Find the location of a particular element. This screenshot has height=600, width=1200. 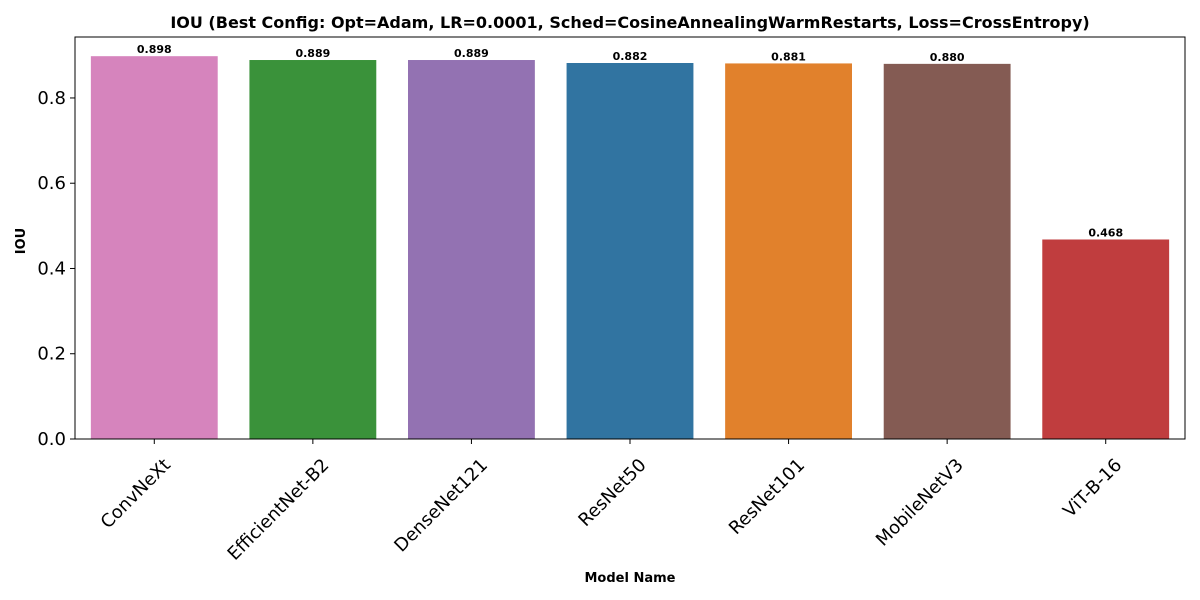

bar-densenet121 is located at coordinates (471, 250).